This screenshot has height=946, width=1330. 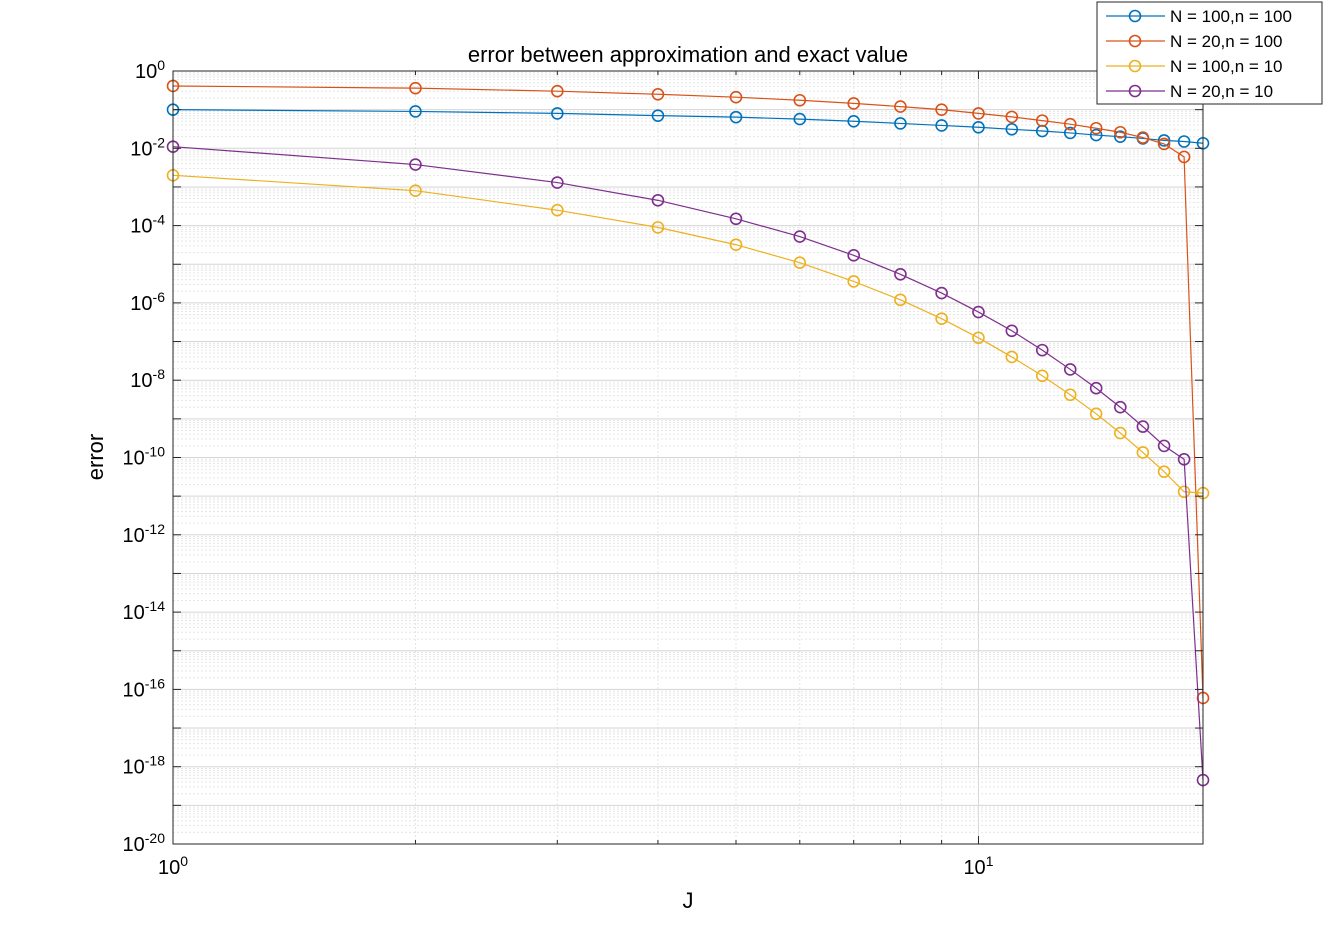 I want to click on x-tick-label: 10⁰, so click(x=173, y=866).